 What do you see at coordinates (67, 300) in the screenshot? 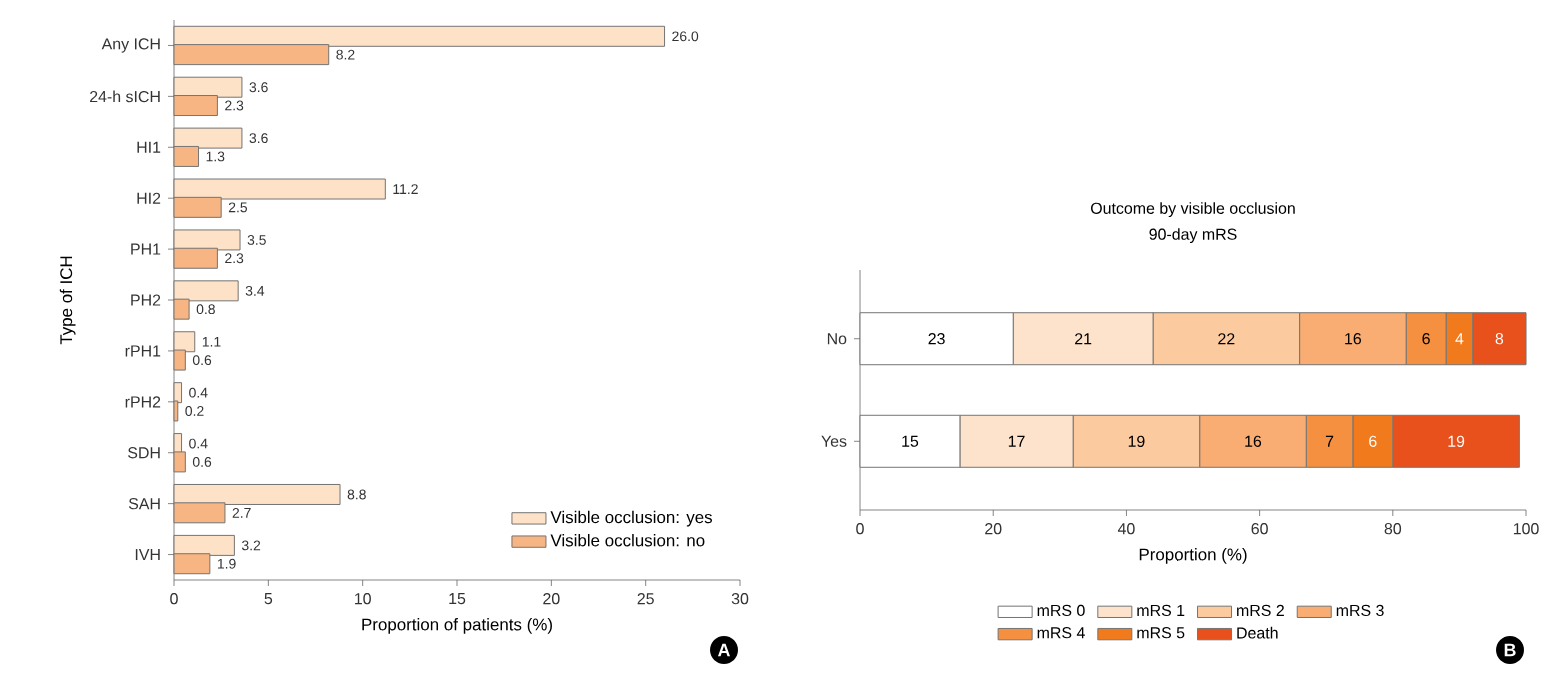
I see `y-axis-title: Type of ICH` at bounding box center [67, 300].